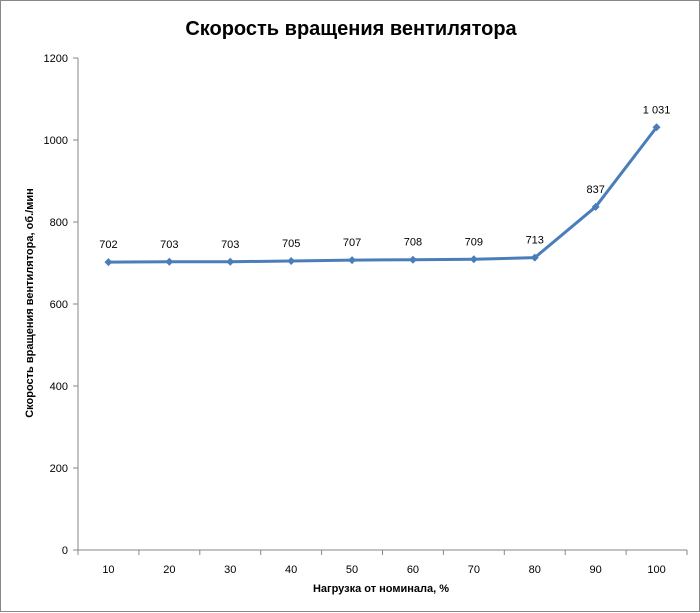  I want to click on x-tick-label: 90, so click(596, 570).